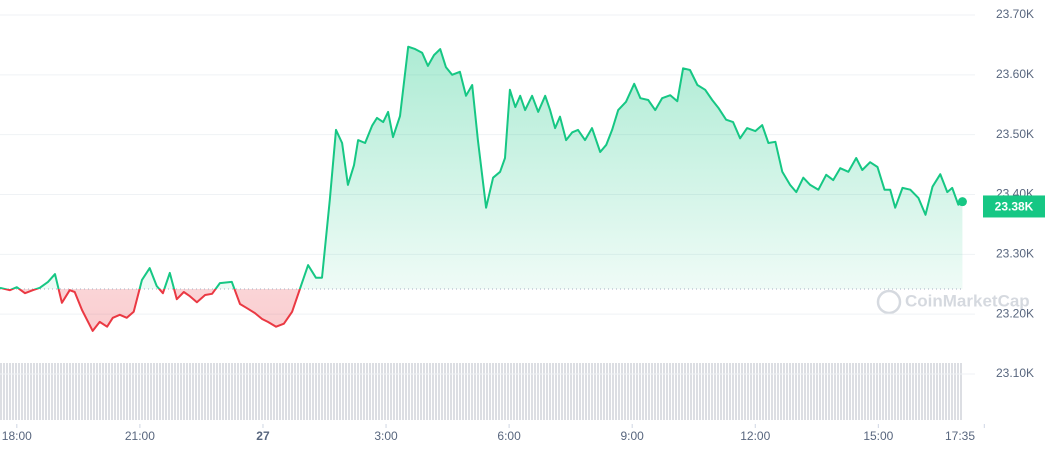 Image resolution: width=1045 pixels, height=450 pixels. Describe the element at coordinates (962, 202) in the screenshot. I see `last-point` at that location.